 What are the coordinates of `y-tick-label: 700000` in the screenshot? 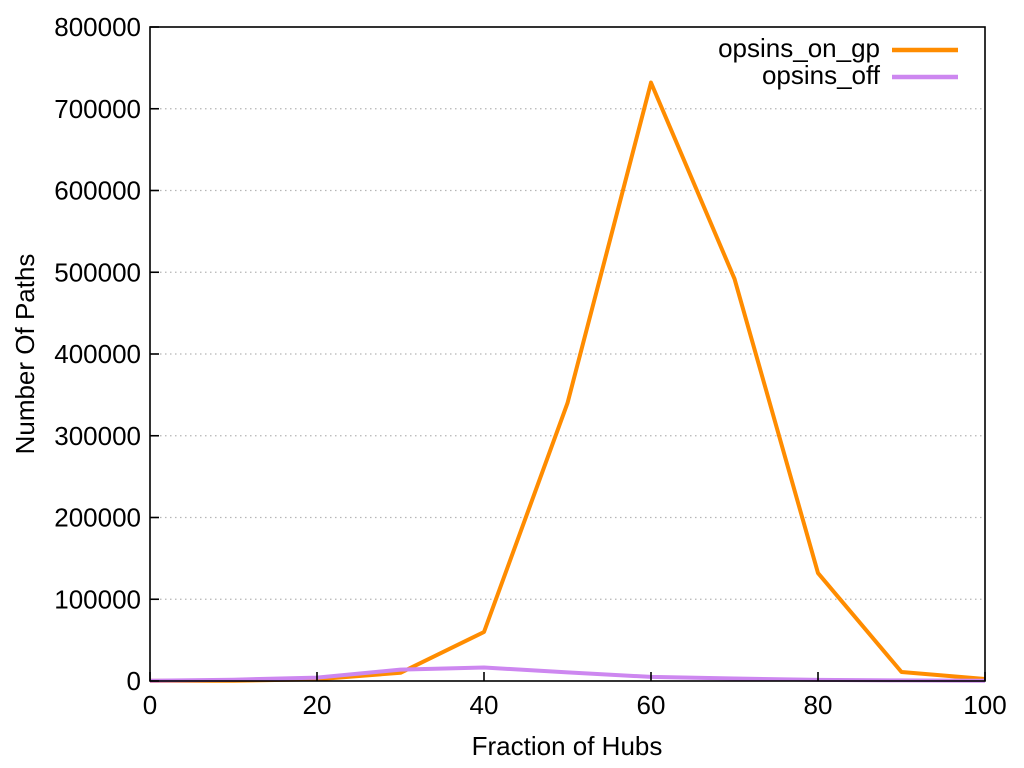 It's located at (97, 109).